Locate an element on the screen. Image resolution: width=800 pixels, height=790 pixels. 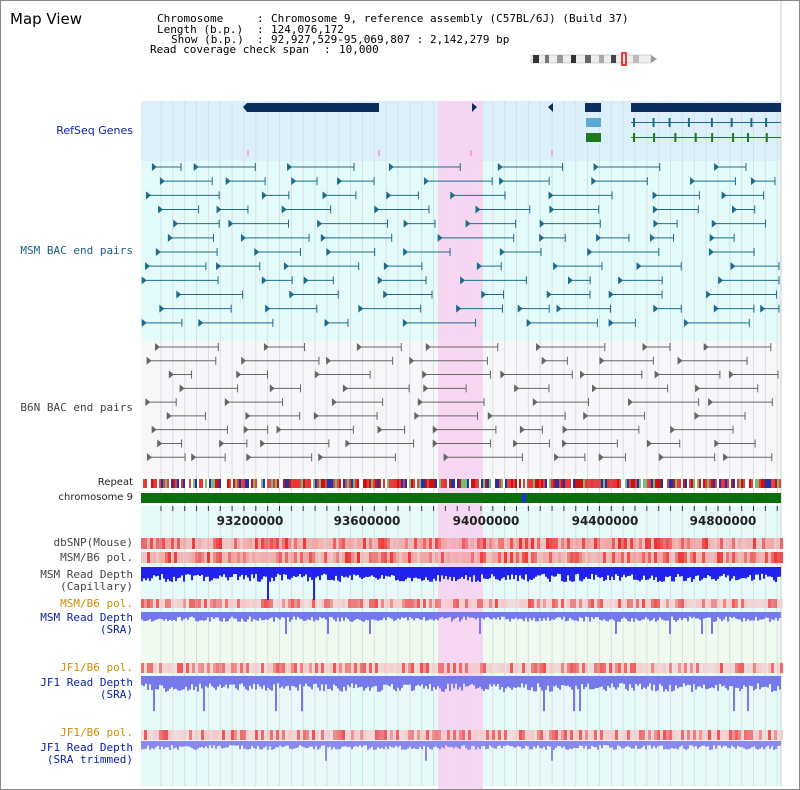
track-label-msm-bac: MSM BAC end pairs is located at coordinates (76, 250).